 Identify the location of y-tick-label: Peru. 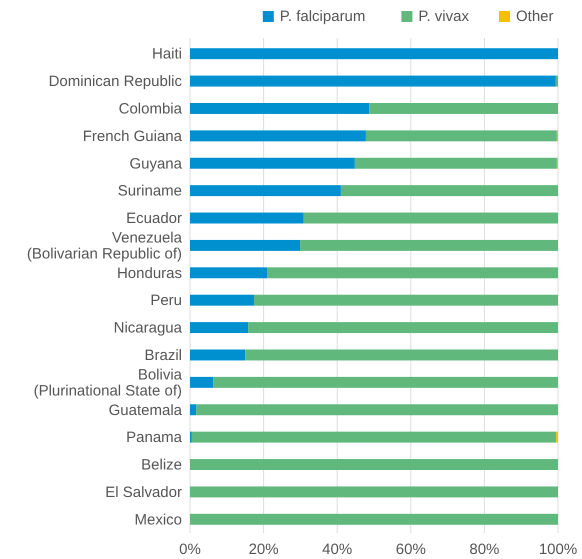
(166, 301).